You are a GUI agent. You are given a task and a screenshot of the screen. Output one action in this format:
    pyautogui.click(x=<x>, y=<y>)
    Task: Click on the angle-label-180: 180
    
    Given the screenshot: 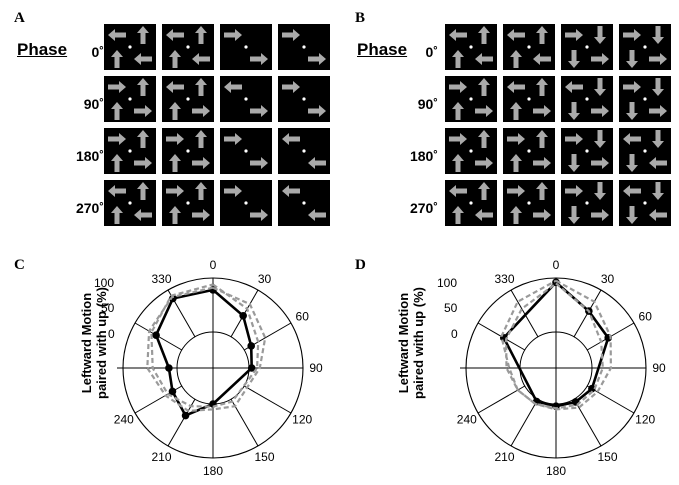 What is the action you would take?
    pyautogui.click(x=213, y=471)
    